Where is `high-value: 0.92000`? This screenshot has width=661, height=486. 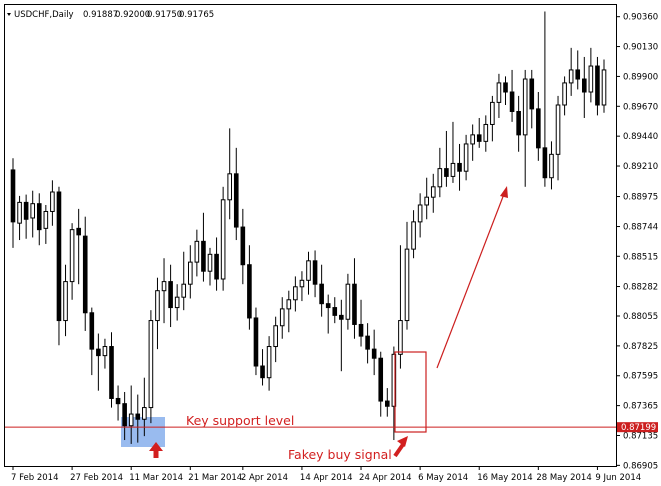 high-value: 0.92000 is located at coordinates (132, 15).